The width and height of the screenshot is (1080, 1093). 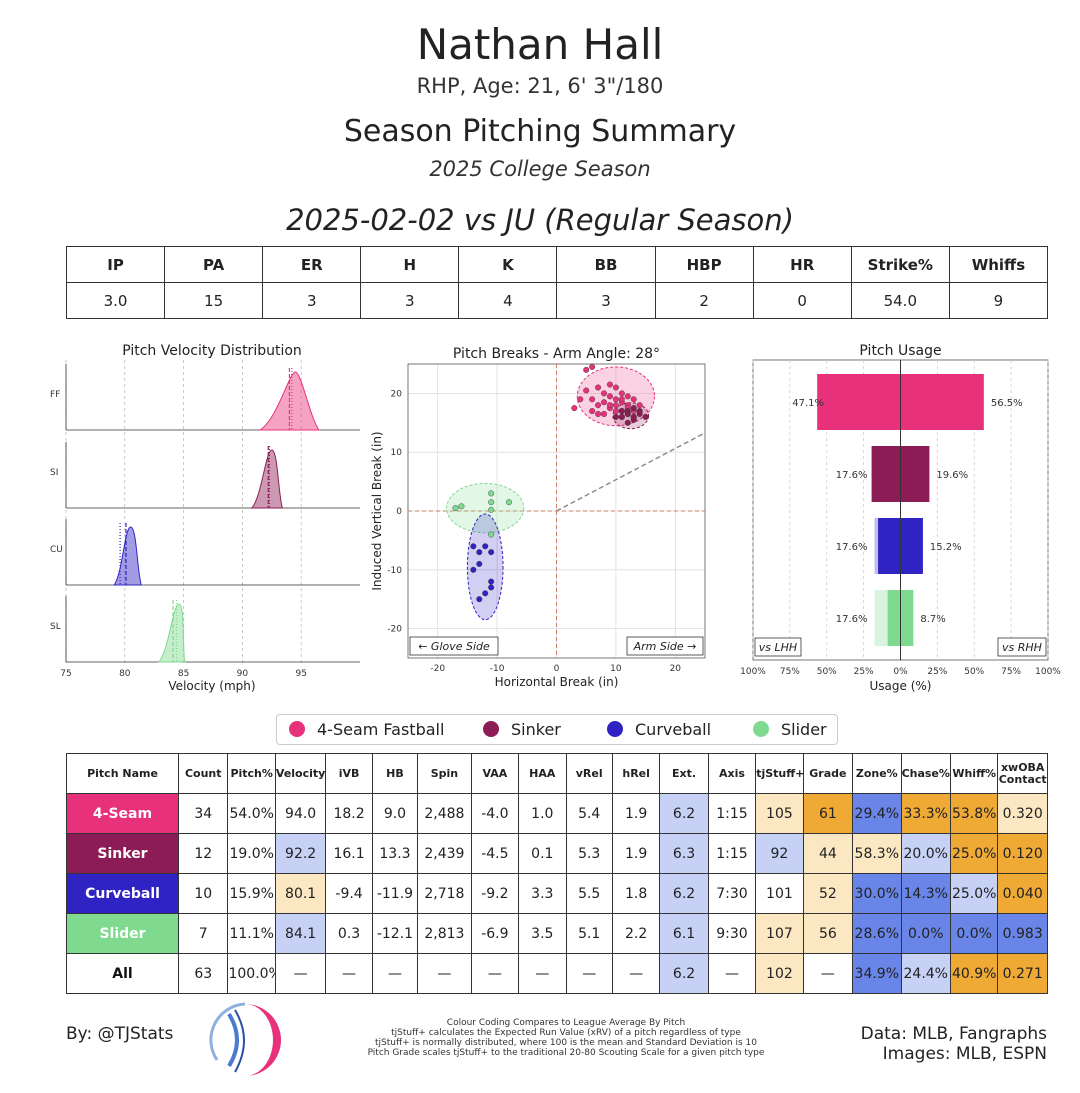 I want to click on metrics-cell: -11.9, so click(x=395, y=893).